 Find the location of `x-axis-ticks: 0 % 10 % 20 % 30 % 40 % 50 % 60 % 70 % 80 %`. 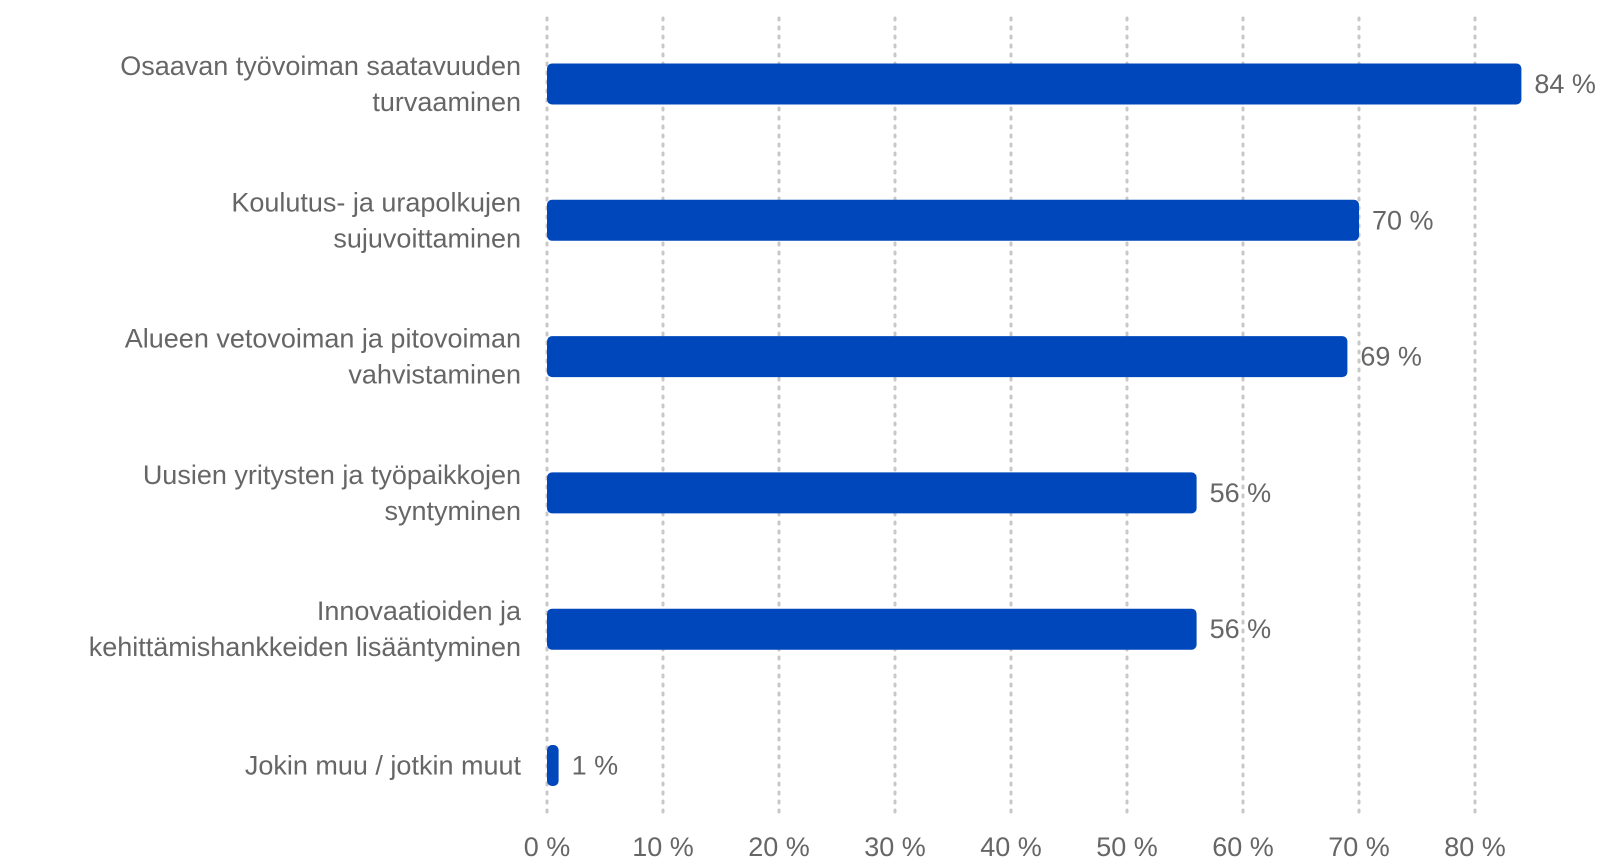

x-axis-ticks: 0 % 10 % 20 % 30 % 40 % 50 % 60 % 70 % 80 % is located at coordinates (1015, 847).